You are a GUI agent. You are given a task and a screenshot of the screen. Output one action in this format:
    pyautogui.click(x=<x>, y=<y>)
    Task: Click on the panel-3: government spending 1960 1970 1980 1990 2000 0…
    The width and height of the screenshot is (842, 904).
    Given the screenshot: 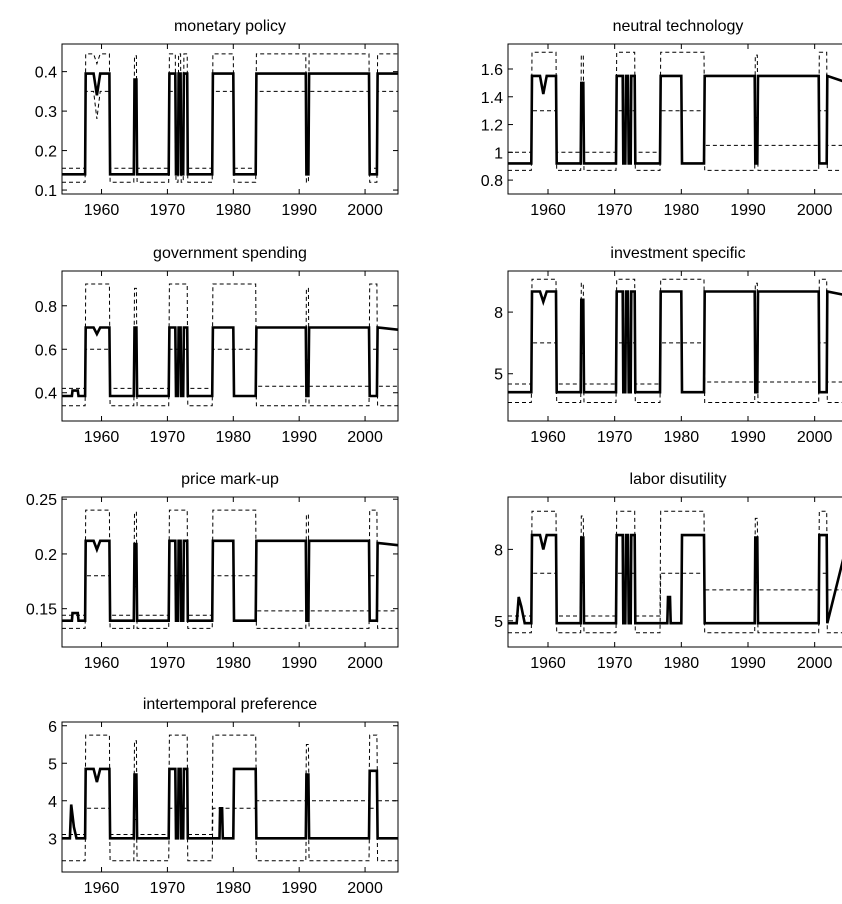 What is the action you would take?
    pyautogui.click(x=217, y=345)
    